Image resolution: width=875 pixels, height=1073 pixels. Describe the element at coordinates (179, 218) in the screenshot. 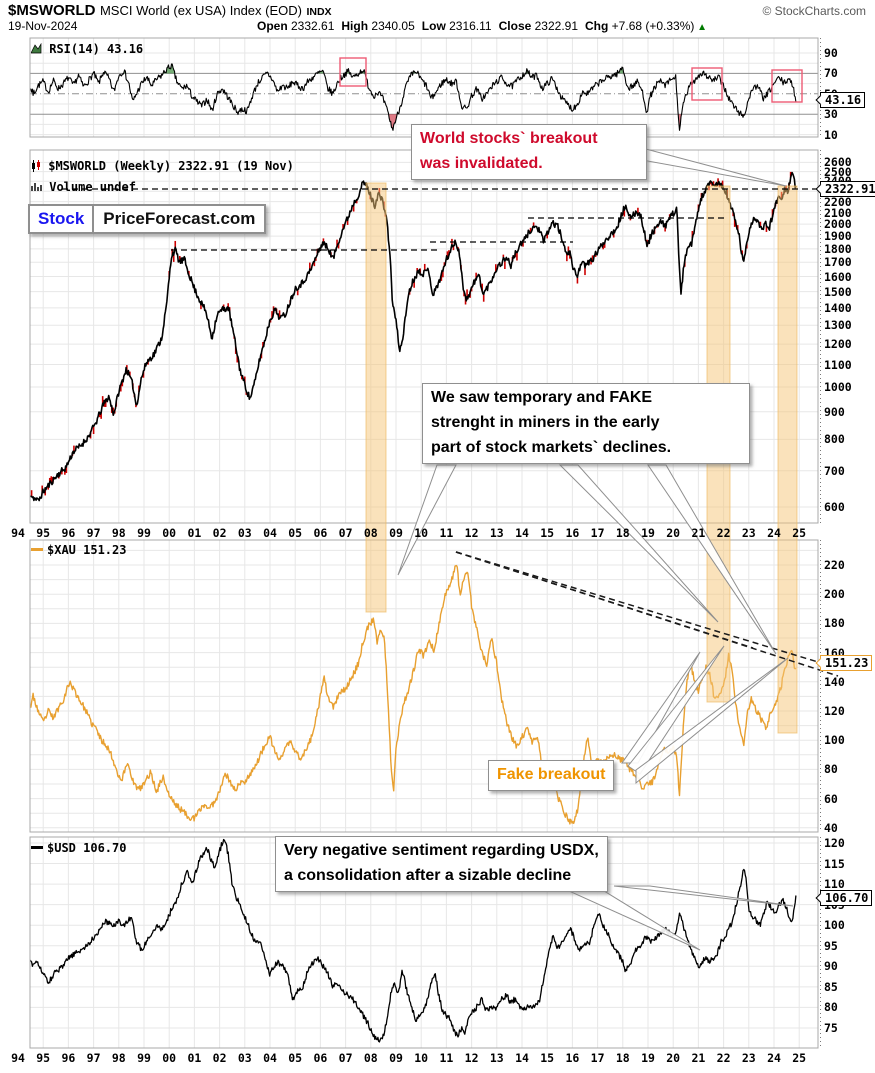

I see `logo-part2: PriceForecast.com` at that location.